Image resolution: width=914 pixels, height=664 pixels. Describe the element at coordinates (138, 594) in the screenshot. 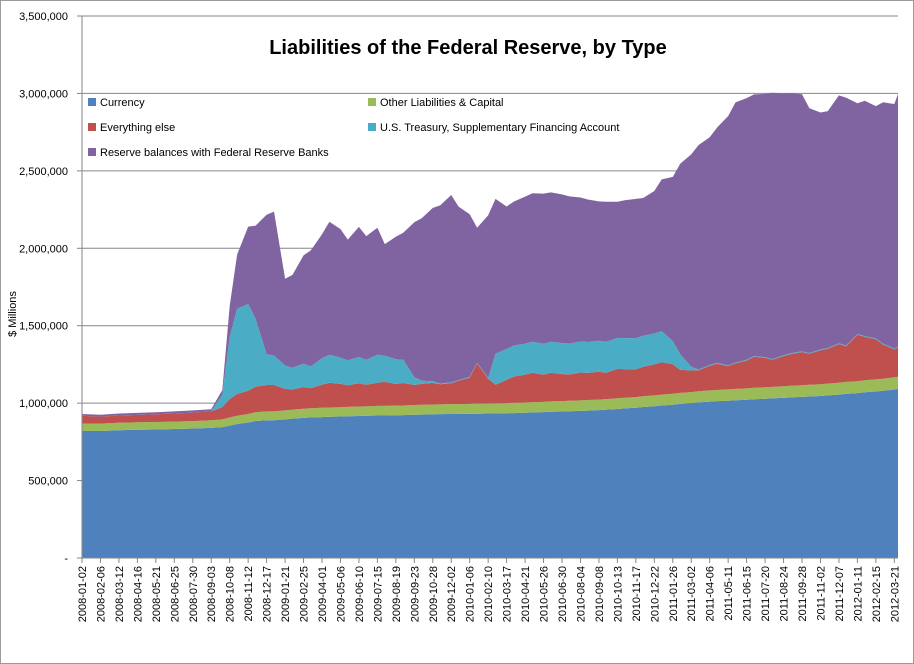

I see `x-tick-label: 2008-04-16` at that location.